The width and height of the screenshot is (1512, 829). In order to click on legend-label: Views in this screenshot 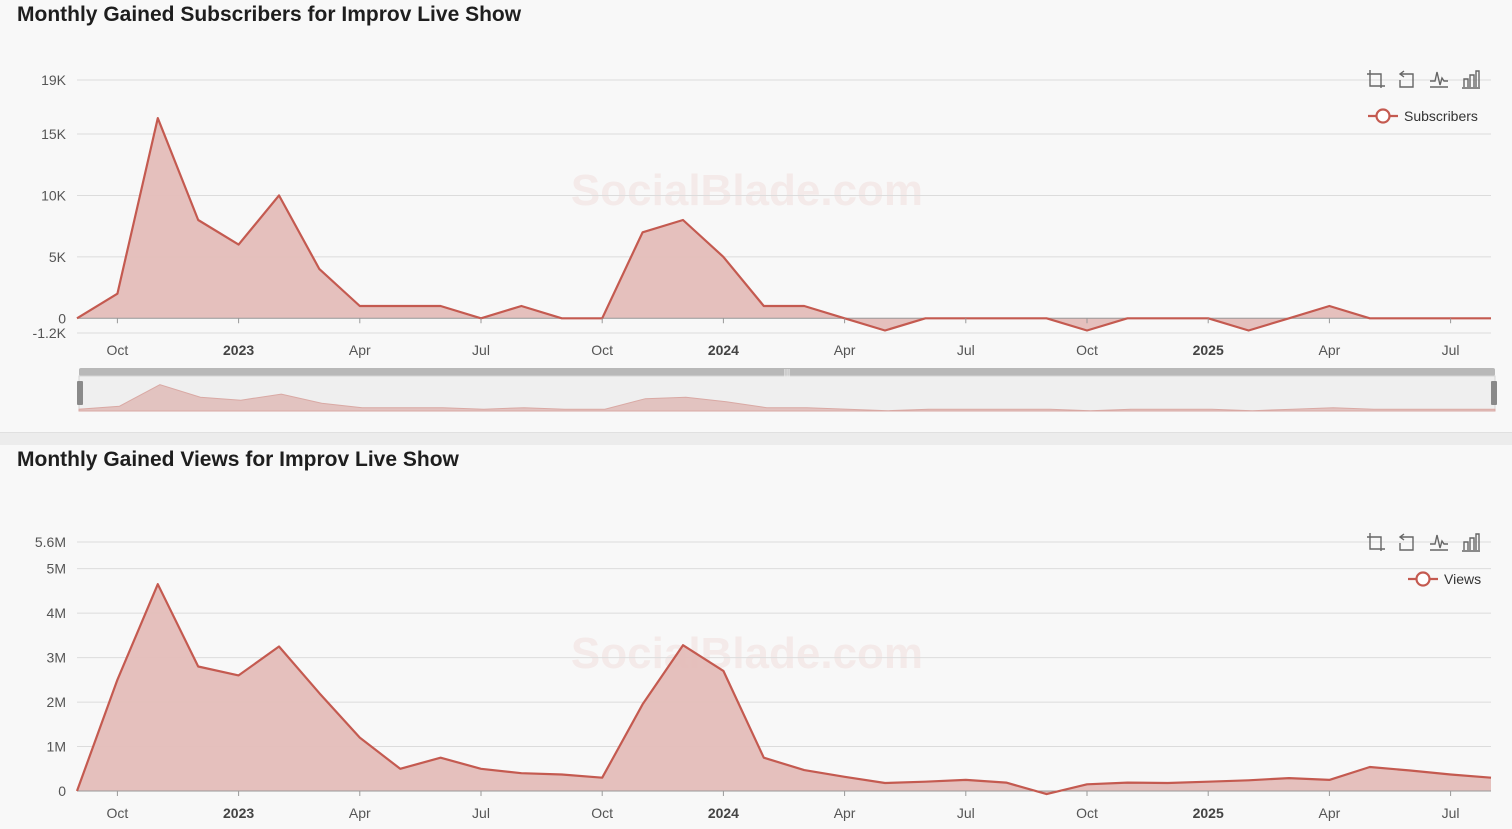, I will do `click(1462, 579)`.